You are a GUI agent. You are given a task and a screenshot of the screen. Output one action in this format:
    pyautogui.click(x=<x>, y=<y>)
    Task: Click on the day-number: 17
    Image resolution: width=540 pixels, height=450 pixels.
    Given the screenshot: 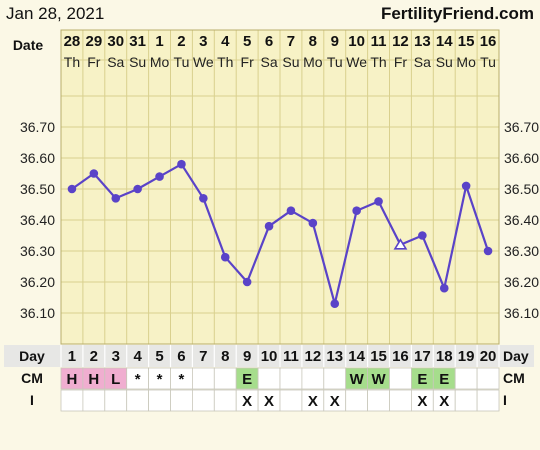 What is the action you would take?
    pyautogui.click(x=422, y=356)
    